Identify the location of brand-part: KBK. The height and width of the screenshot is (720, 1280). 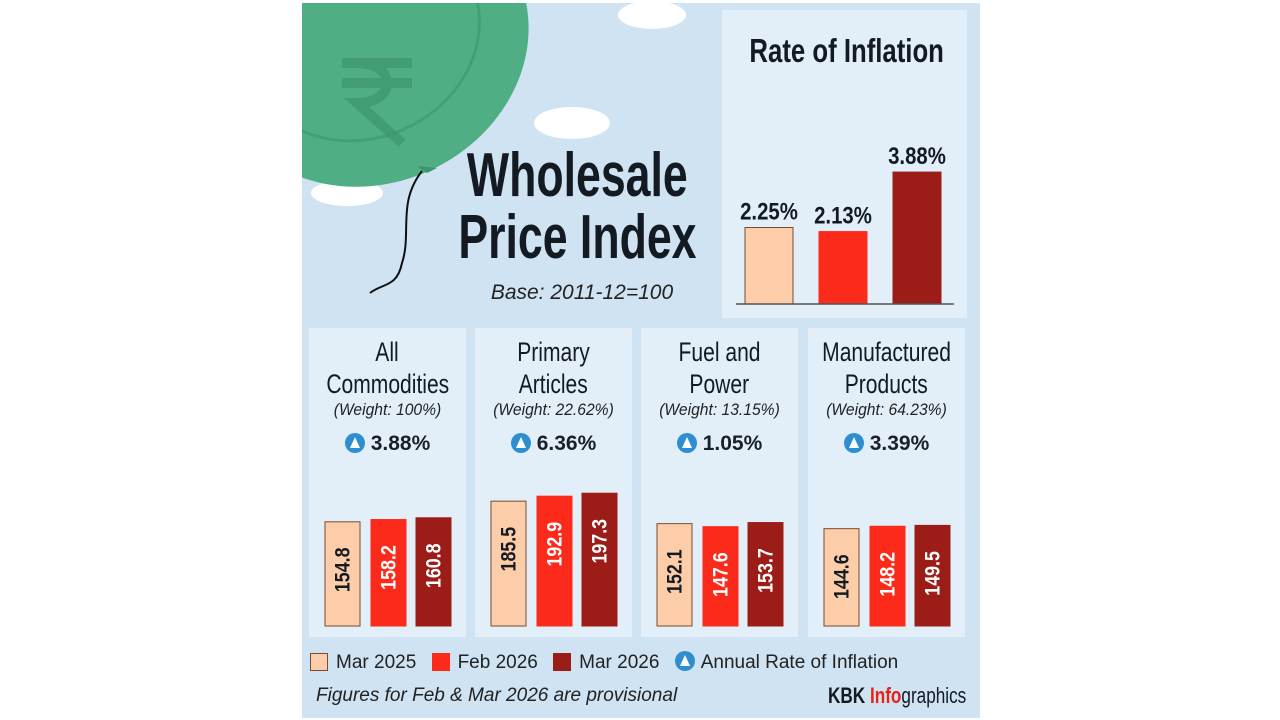
(848, 695).